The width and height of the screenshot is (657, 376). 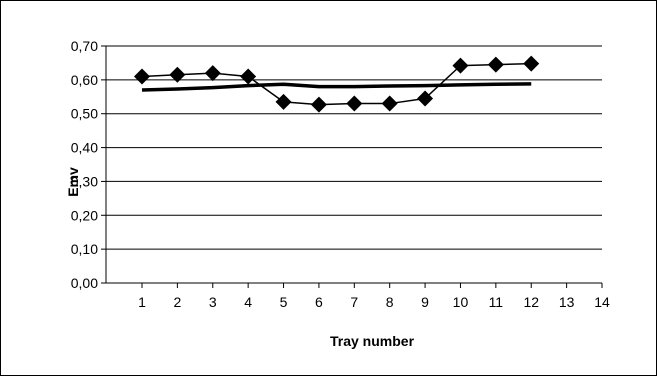 I want to click on y-tick-label: 0,50, so click(x=84, y=114).